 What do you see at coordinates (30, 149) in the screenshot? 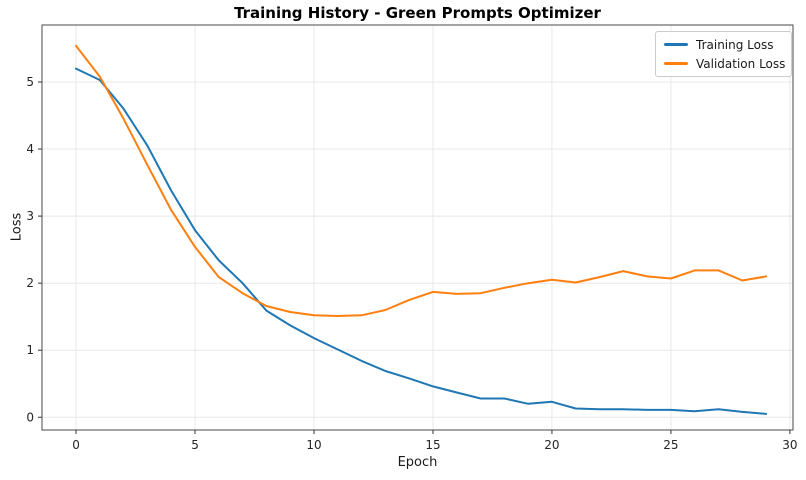
I see `y-tick-label-4: 4` at bounding box center [30, 149].